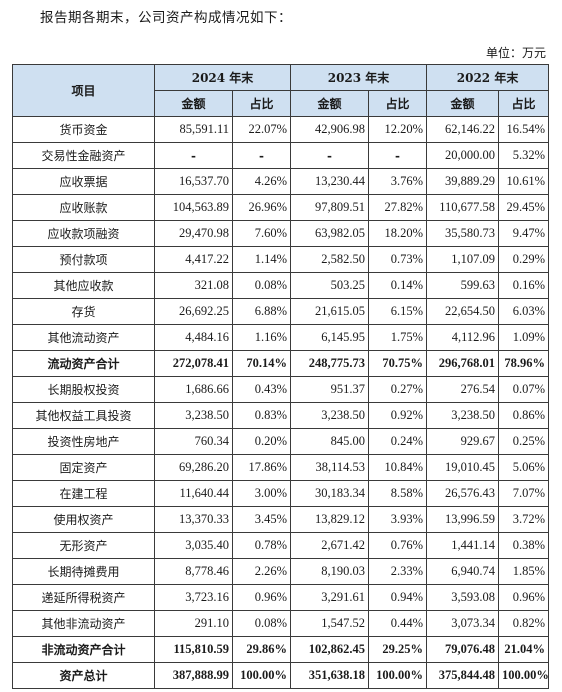 This screenshot has height=692, width=562. Describe the element at coordinates (463, 545) in the screenshot. I see `cell-amount: 1,441.14` at that location.